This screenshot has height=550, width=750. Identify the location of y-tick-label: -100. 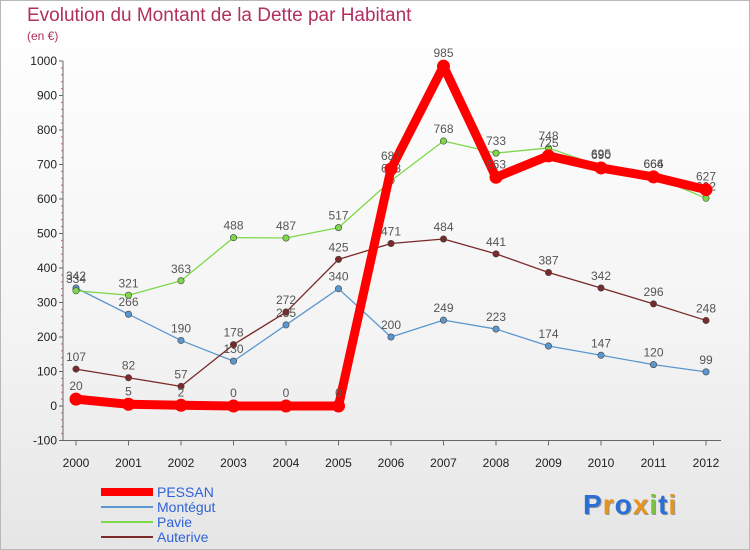
(45, 441).